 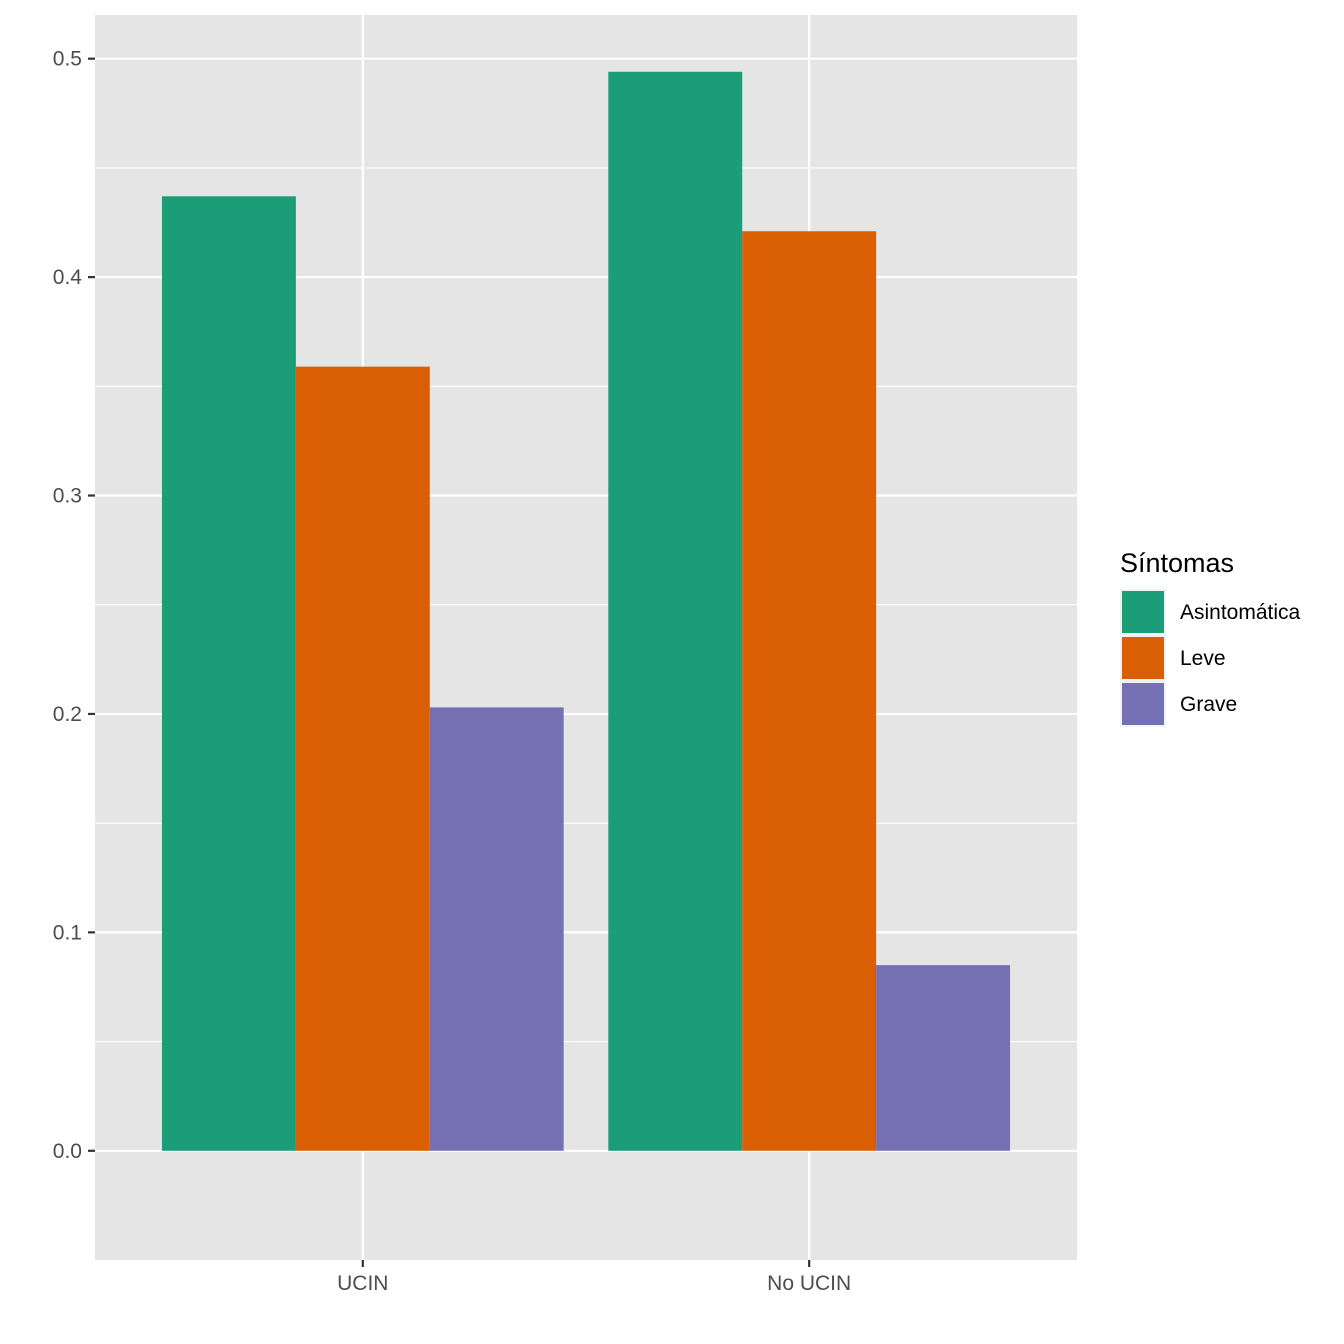 What do you see at coordinates (362, 758) in the screenshot?
I see `bar-leve-ucin` at bounding box center [362, 758].